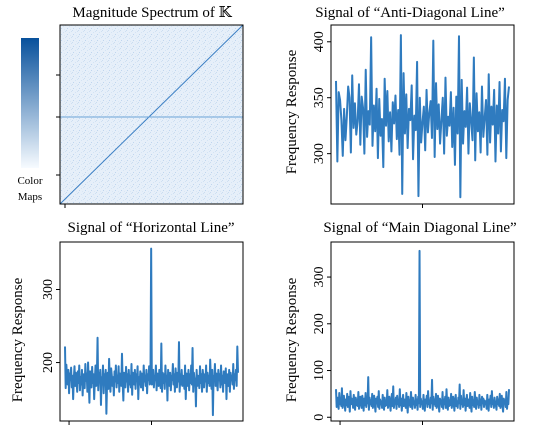 The width and height of the screenshot is (540, 434). What do you see at coordinates (151, 332) in the screenshot?
I see `horizontal-series-line` at bounding box center [151, 332].